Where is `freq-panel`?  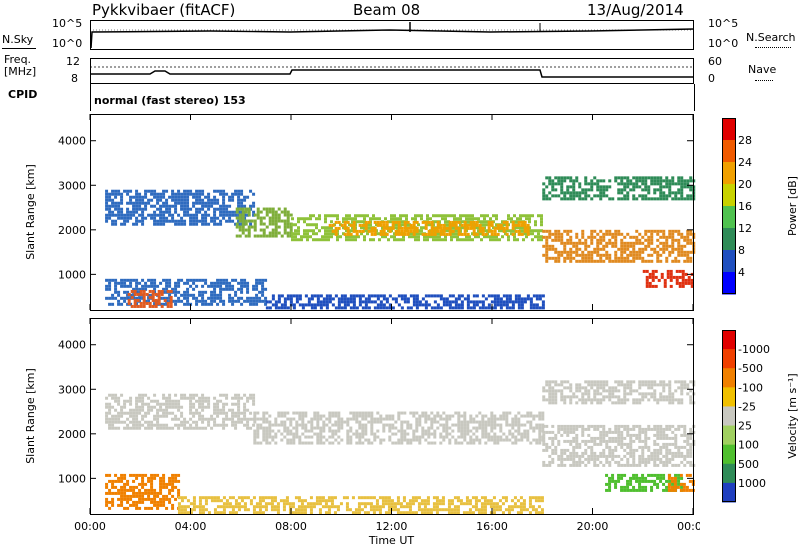
freq-panel is located at coordinates (392, 71).